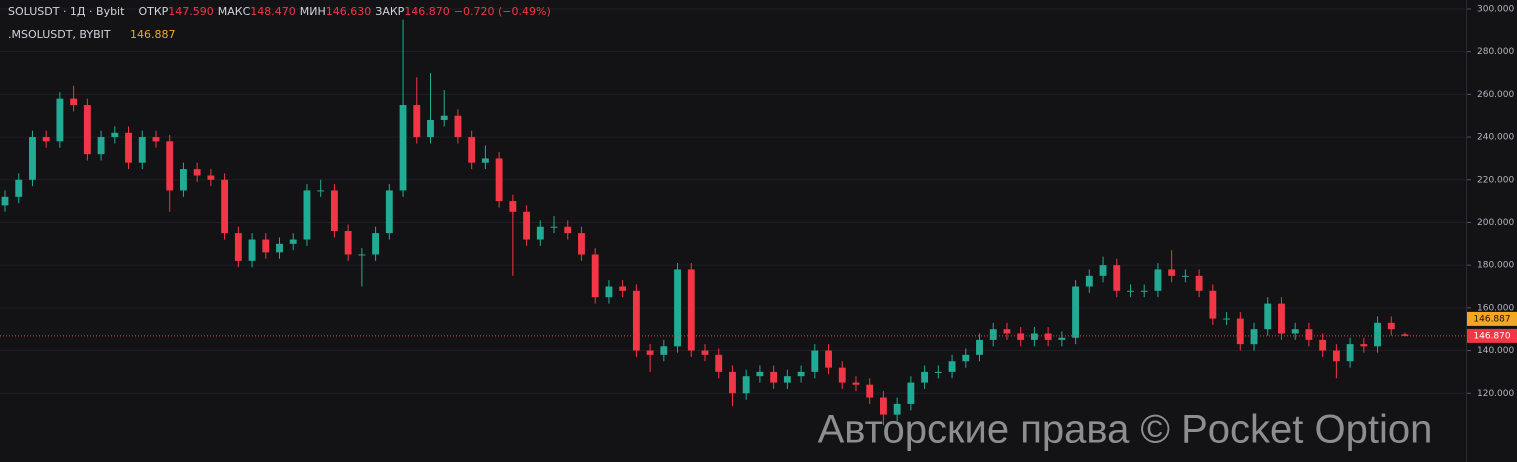  I want to click on y-tick-label: 160.000, so click(1495, 308).